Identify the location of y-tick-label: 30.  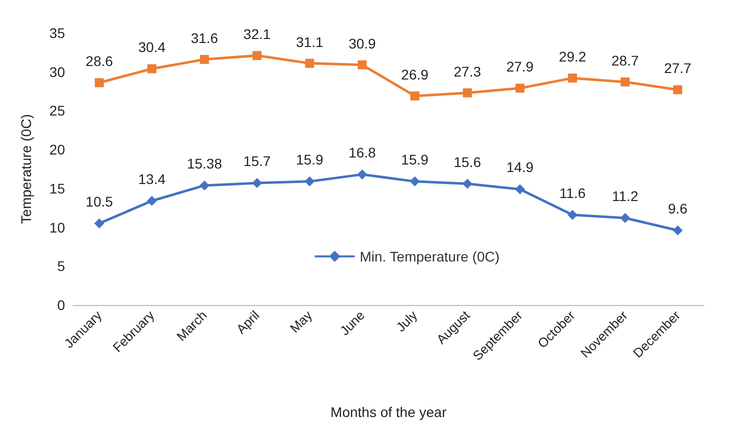
(57, 72).